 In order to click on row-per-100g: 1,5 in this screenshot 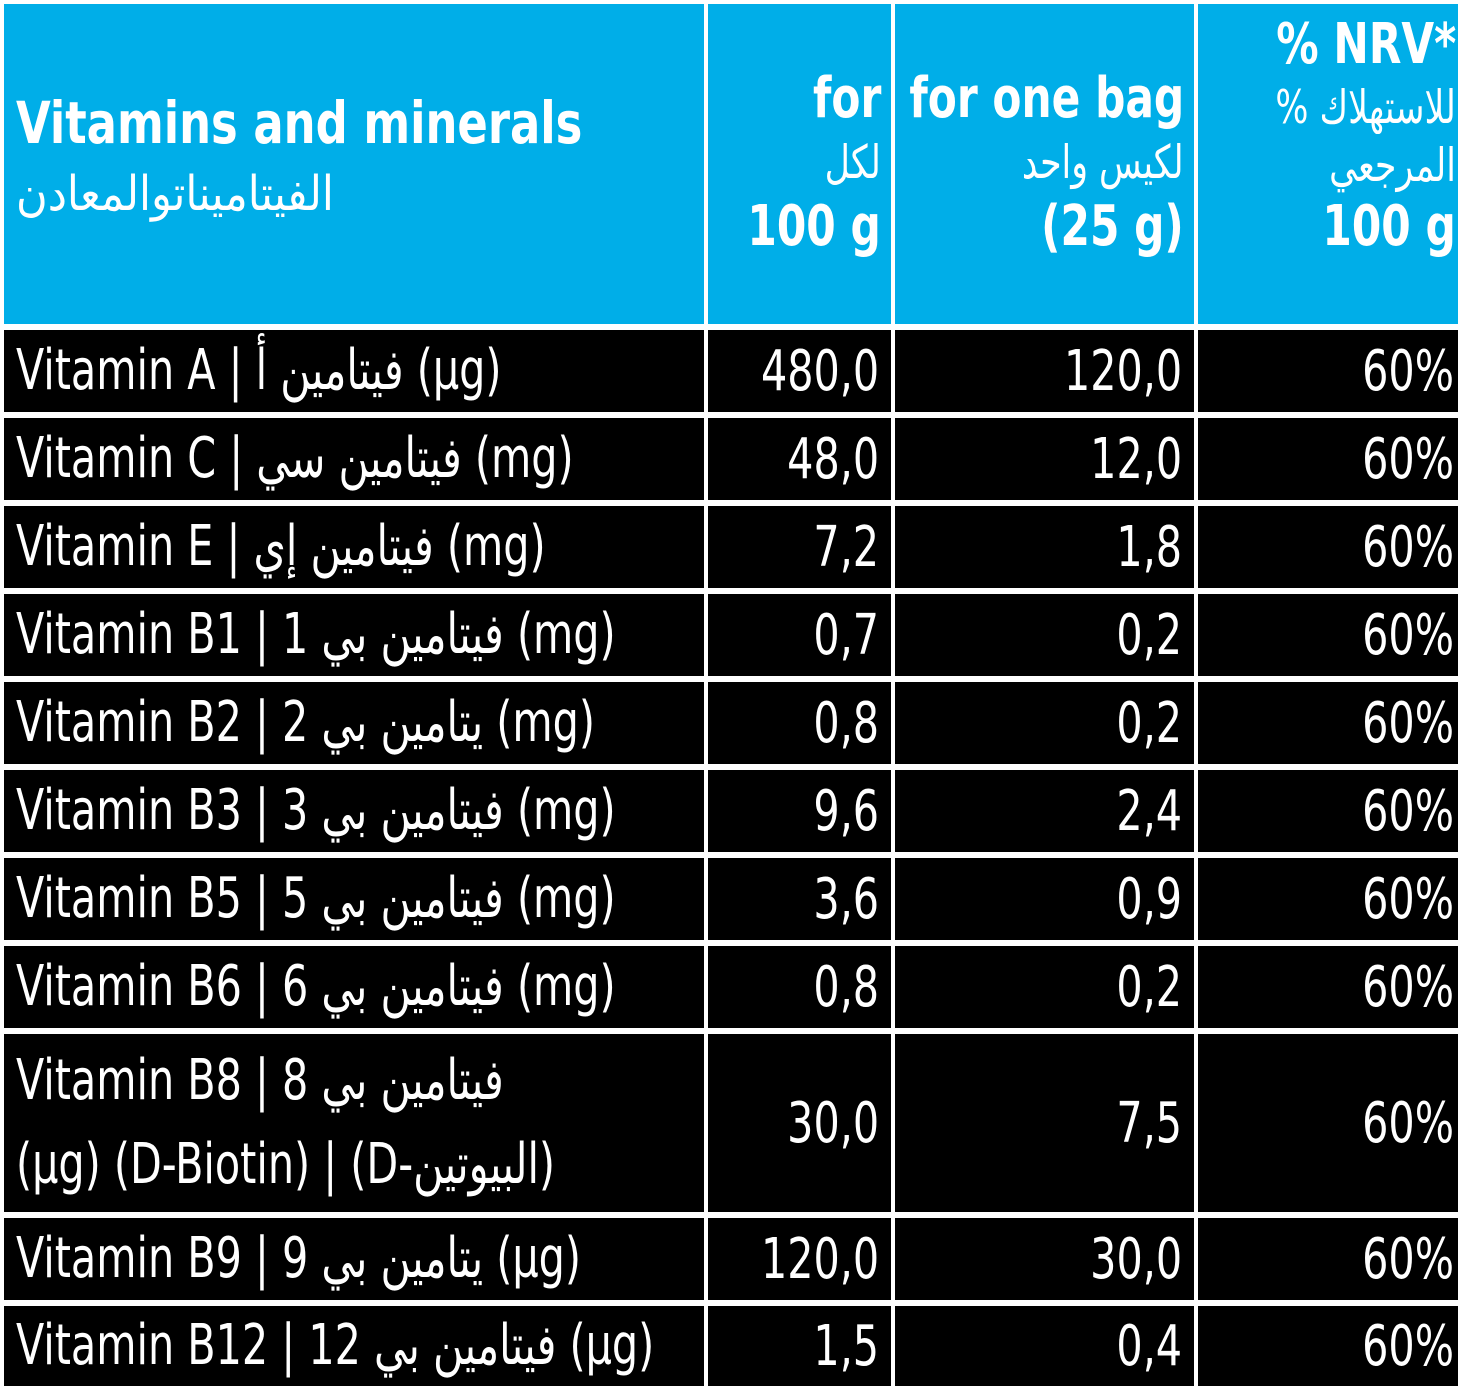, I will do `click(799, 1346)`.